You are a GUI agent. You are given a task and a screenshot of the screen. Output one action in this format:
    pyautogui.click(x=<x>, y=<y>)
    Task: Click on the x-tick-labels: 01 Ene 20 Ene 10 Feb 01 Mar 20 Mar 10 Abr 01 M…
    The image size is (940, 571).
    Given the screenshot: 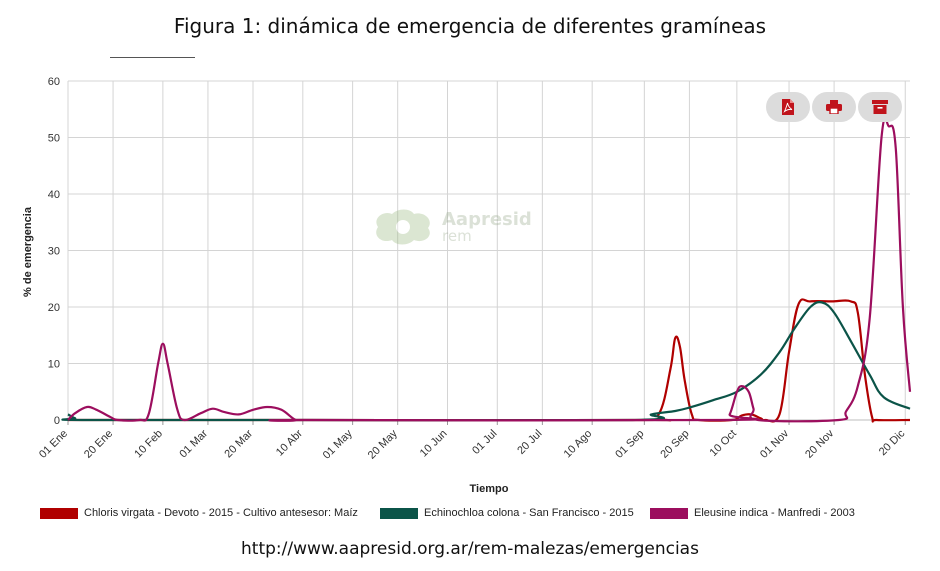 What is the action you would take?
    pyautogui.click(x=472, y=444)
    